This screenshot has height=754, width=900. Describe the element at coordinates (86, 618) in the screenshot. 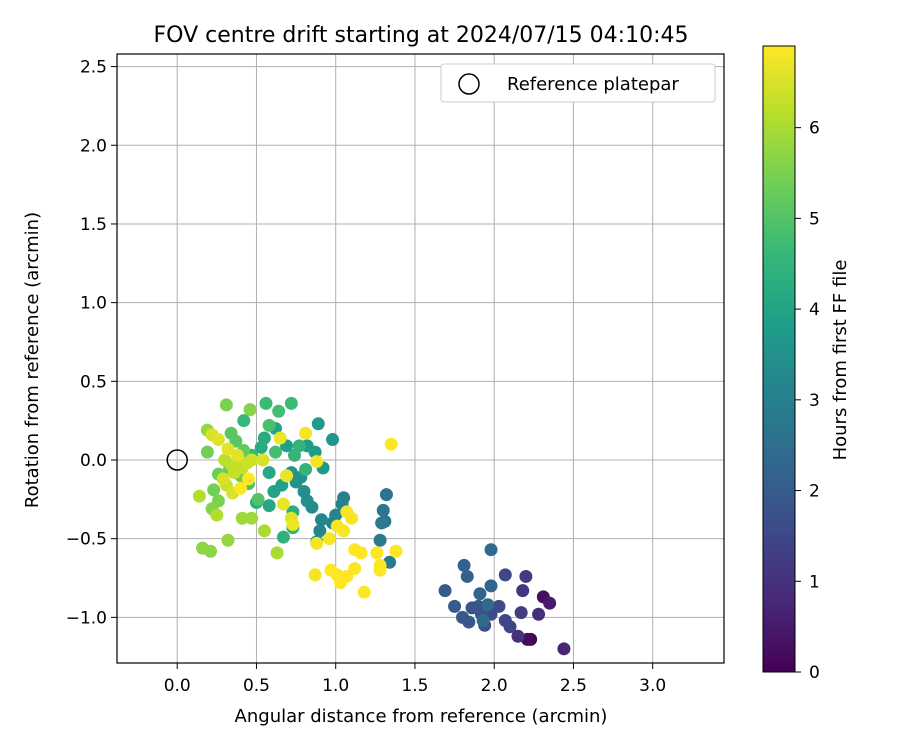

I see `y-tick-label: −1.0` at that location.